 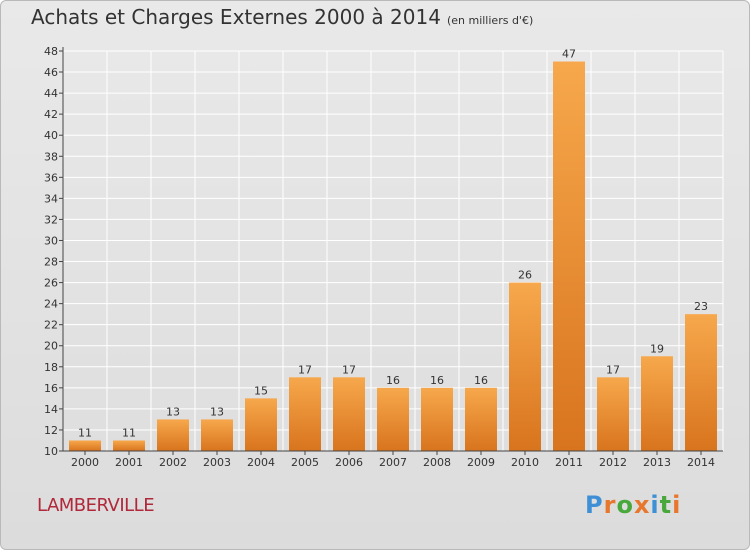 I want to click on logo-letter: P, so click(x=594, y=505).